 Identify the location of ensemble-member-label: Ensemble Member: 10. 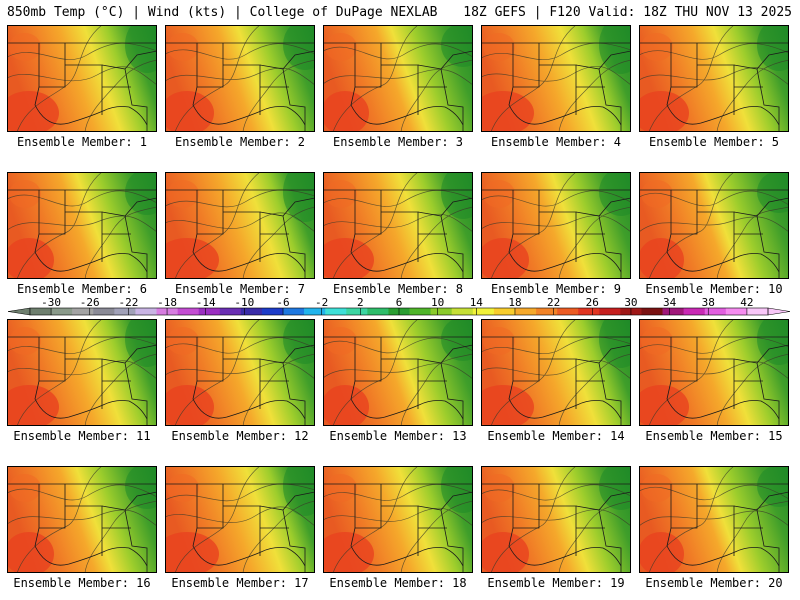
(714, 289).